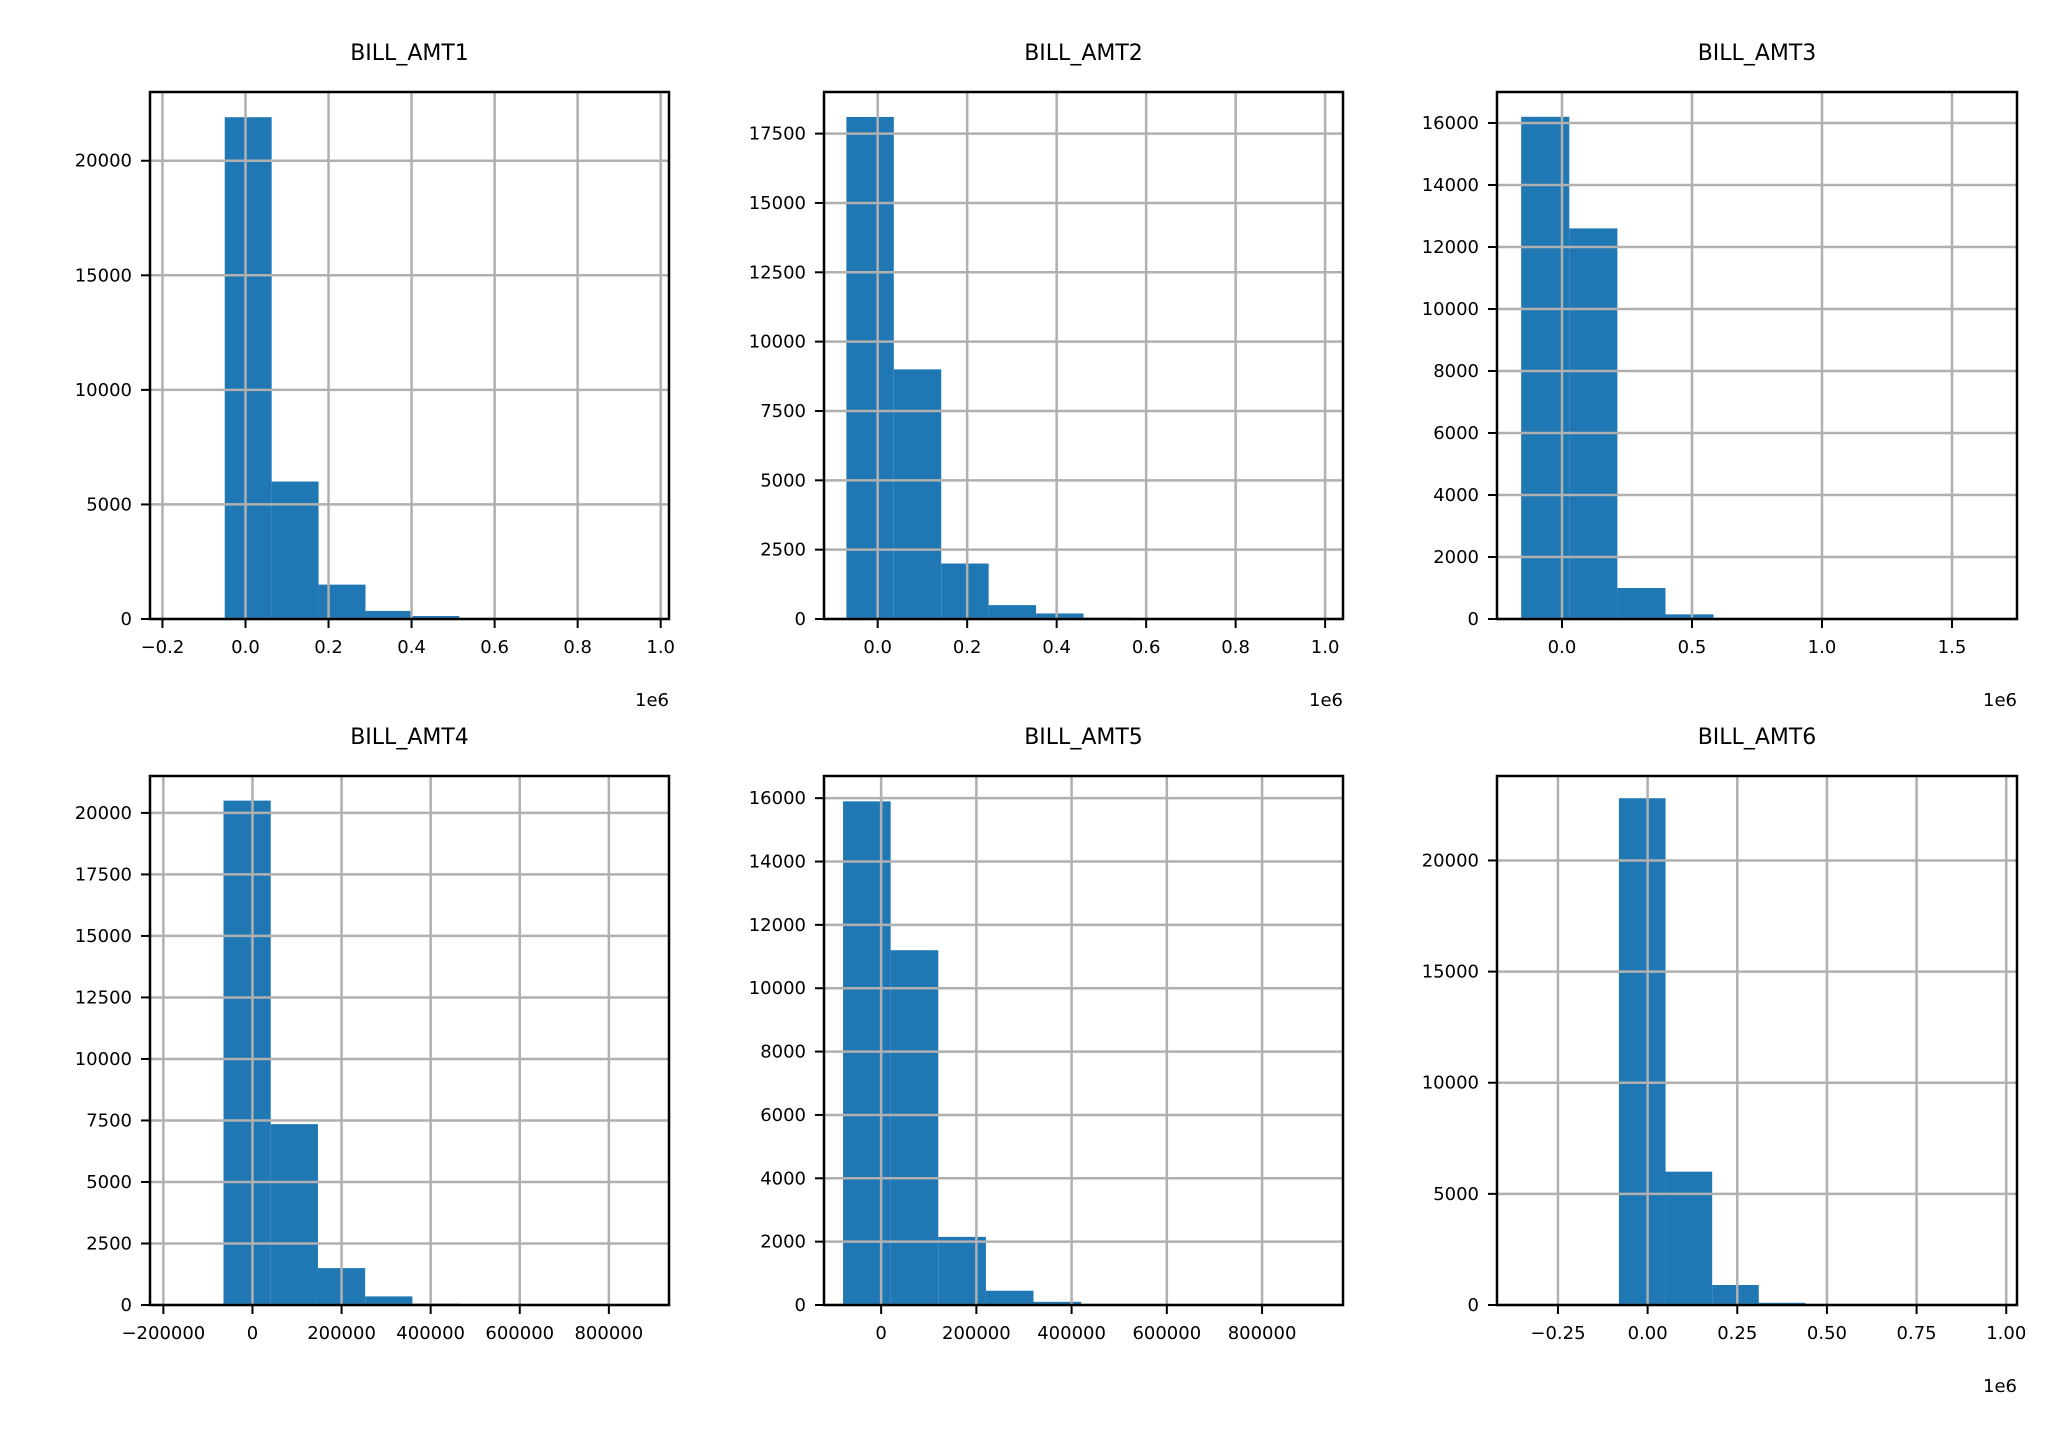  Describe the element at coordinates (163, 647) in the screenshot. I see `x-tick-label: −0.2` at that location.